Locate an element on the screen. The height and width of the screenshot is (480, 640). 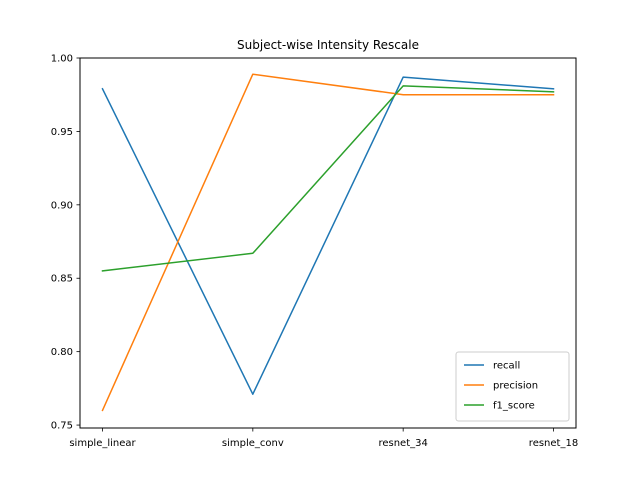
chart-title: Subject-wise Intensity Rescale is located at coordinates (328, 45).